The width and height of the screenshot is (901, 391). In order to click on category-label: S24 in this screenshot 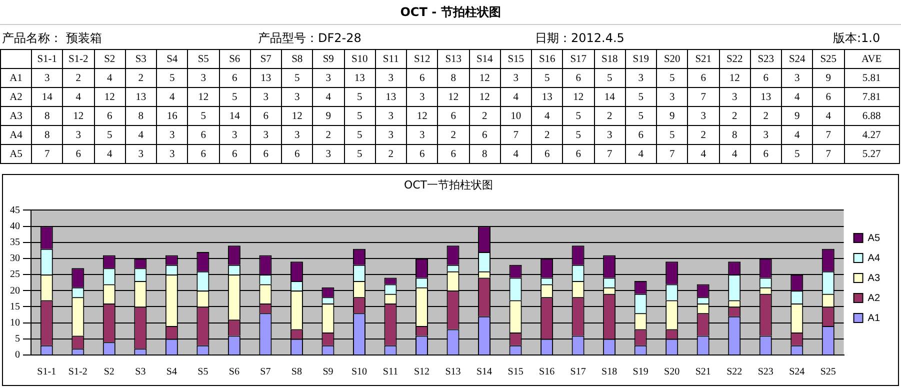, I will do `click(797, 59)`.